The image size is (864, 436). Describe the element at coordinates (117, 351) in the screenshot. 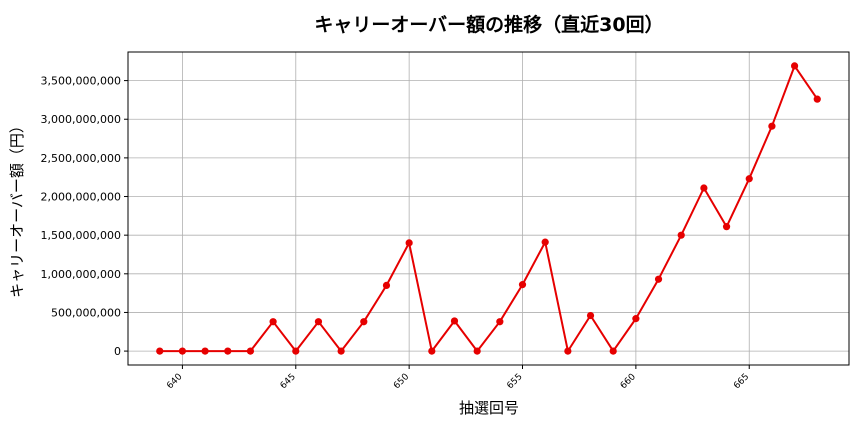

I see `y-tick-label-0: 0` at that location.